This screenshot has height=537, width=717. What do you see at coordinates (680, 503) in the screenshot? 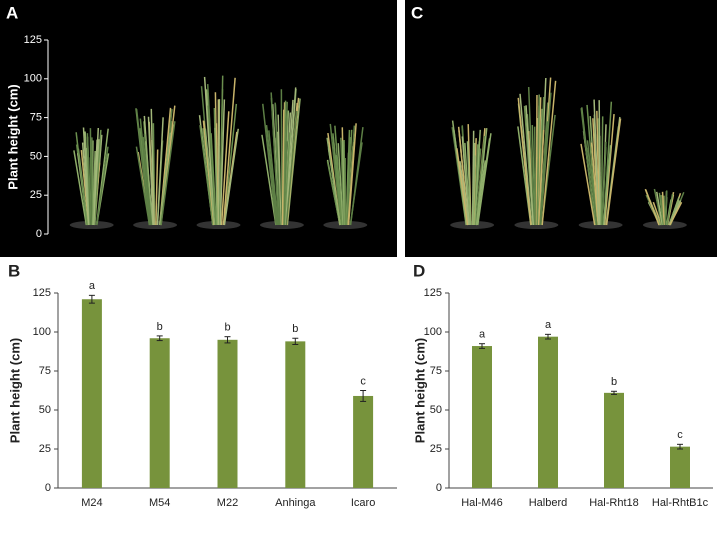
I see `x-tick-label: Hal-RhtB1c` at bounding box center [680, 503].